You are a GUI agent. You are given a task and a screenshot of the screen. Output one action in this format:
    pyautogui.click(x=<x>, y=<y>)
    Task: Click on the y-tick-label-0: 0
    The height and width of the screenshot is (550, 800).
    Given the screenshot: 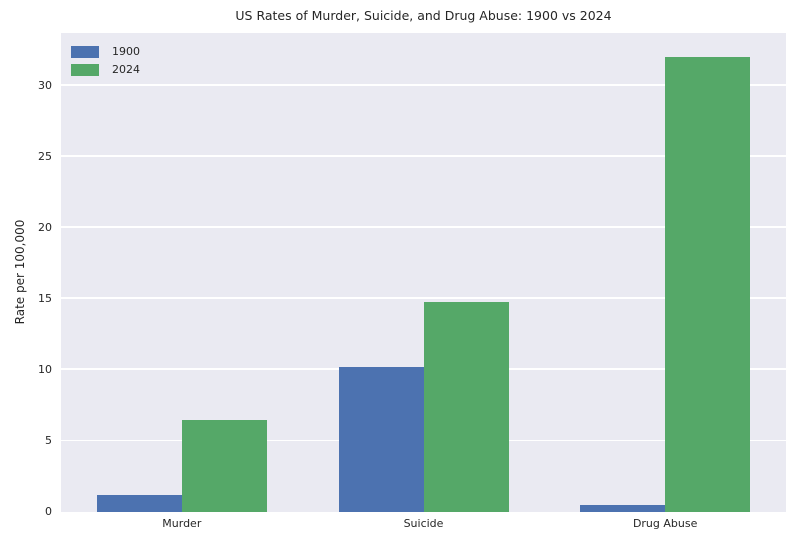 What is the action you would take?
    pyautogui.click(x=48, y=511)
    